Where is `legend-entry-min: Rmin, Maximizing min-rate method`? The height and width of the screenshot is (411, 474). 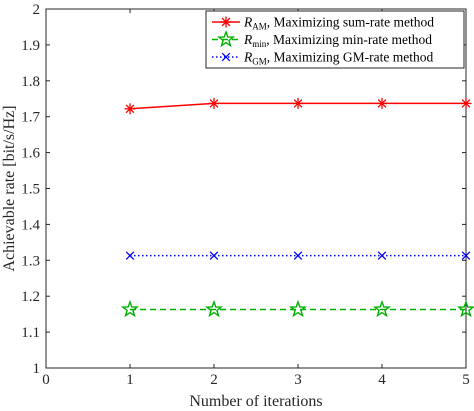 legend-entry-min: Rmin, Maximizing min-rate method is located at coordinates (322, 39).